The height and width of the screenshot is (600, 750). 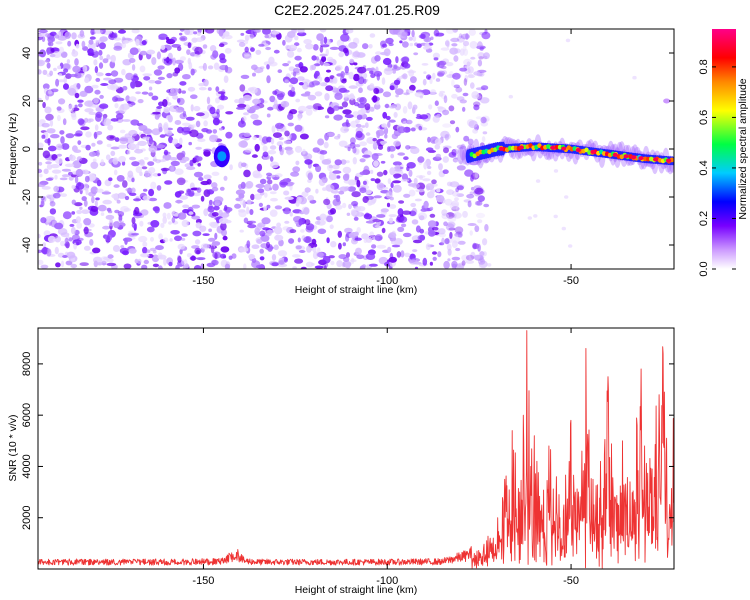 I want to click on spectrogram-y-label: Frequency (Hz), so click(x=13, y=149).